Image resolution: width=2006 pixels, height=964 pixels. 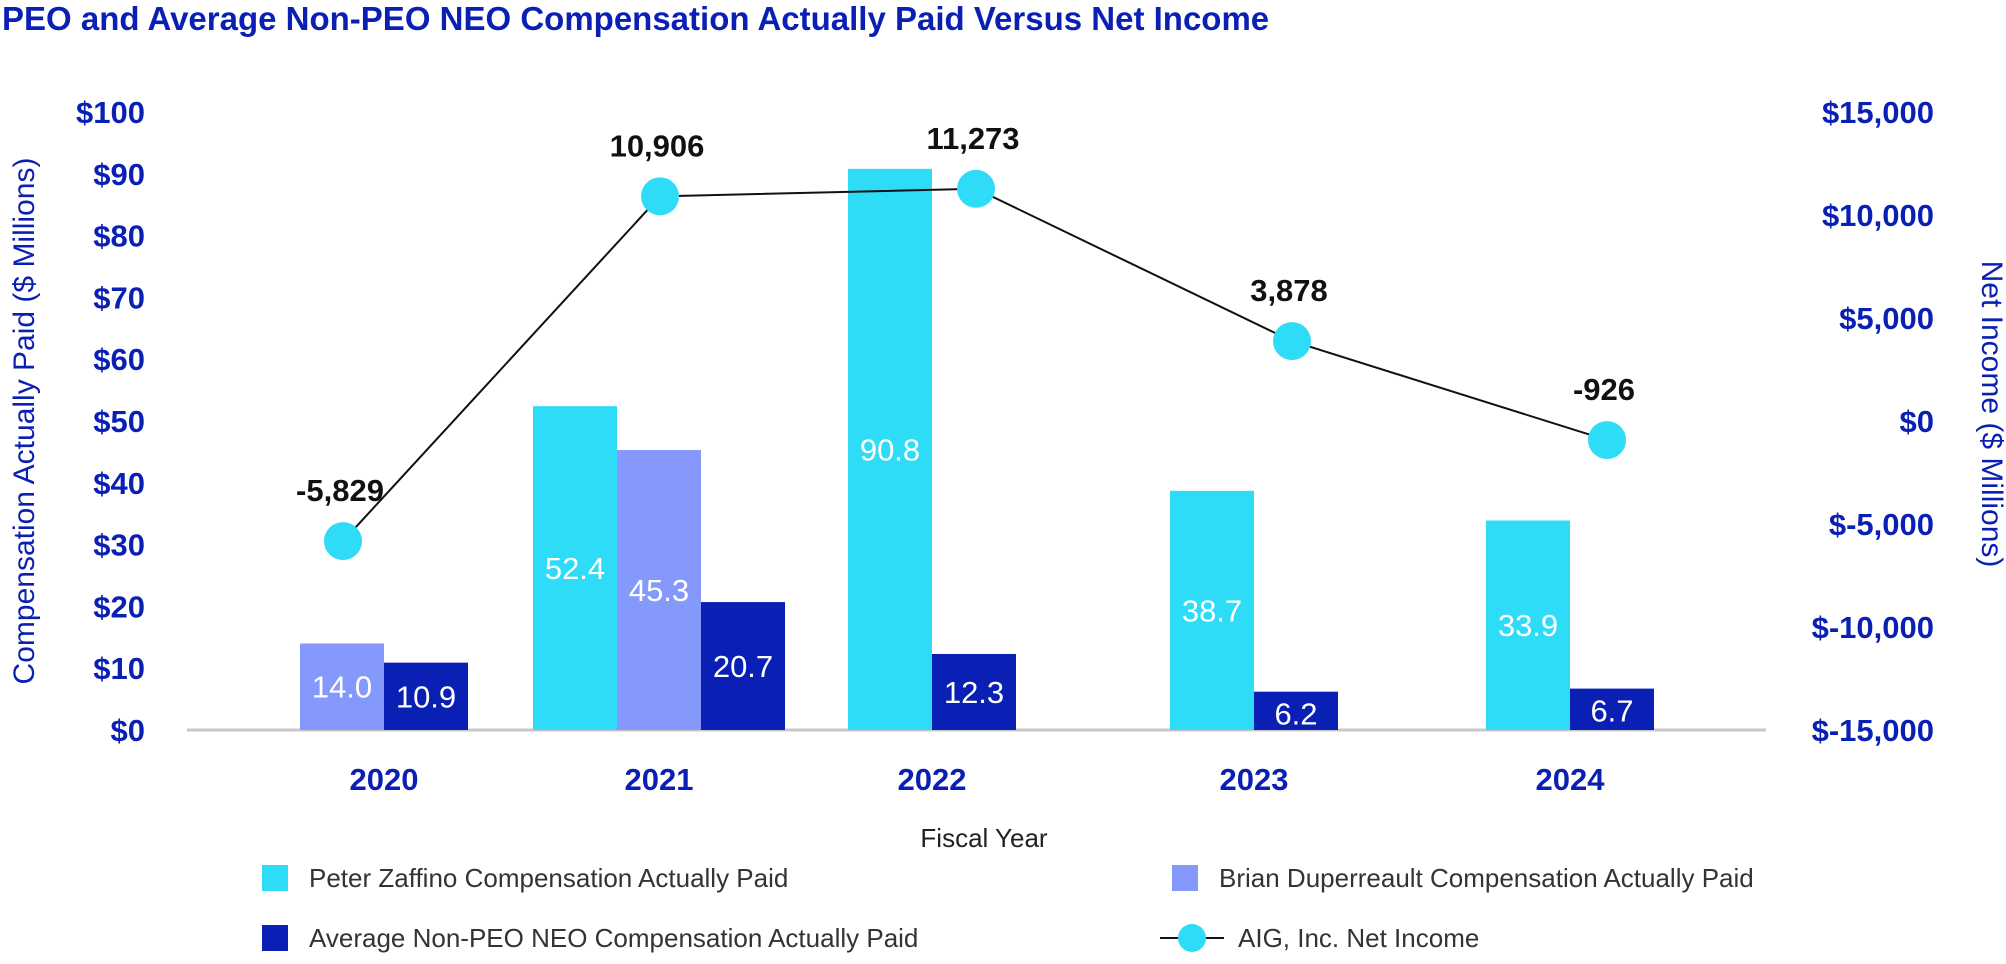 I want to click on net-income-label: -5,829, so click(x=340, y=490).